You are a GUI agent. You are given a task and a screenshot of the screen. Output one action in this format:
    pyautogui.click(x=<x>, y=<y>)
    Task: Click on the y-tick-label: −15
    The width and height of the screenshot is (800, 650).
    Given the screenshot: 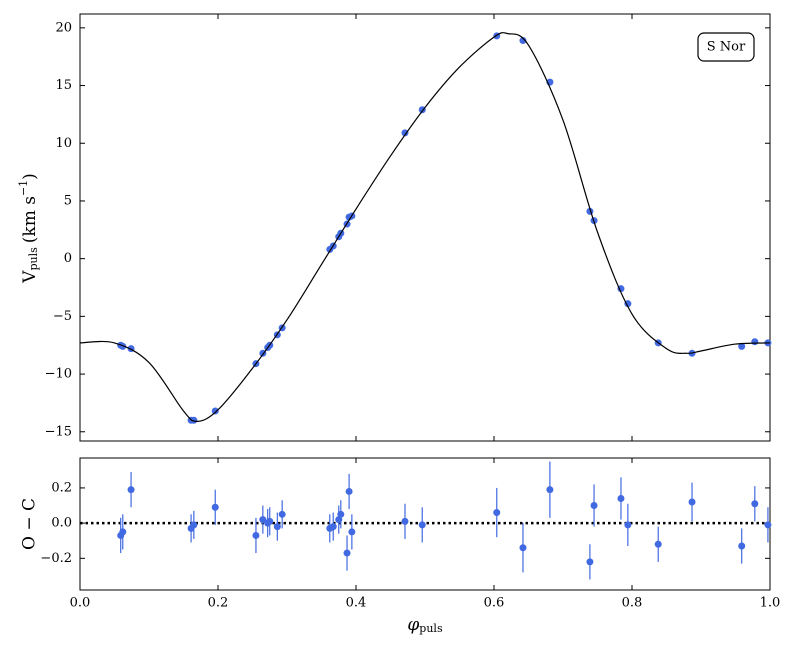 What is the action you would take?
    pyautogui.click(x=58, y=431)
    